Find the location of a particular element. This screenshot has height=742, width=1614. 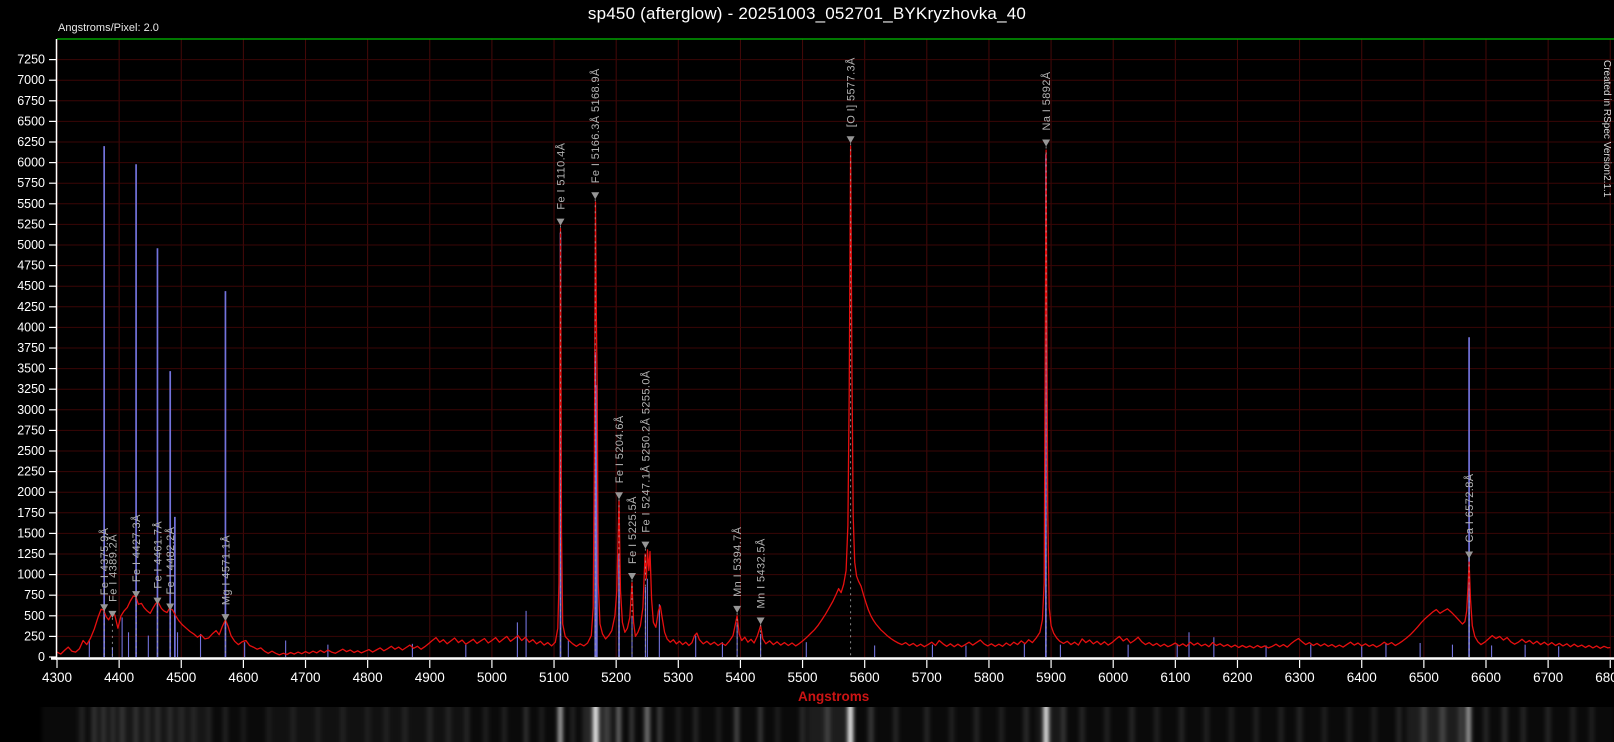

spectrum-strip-image is located at coordinates (828, 724).